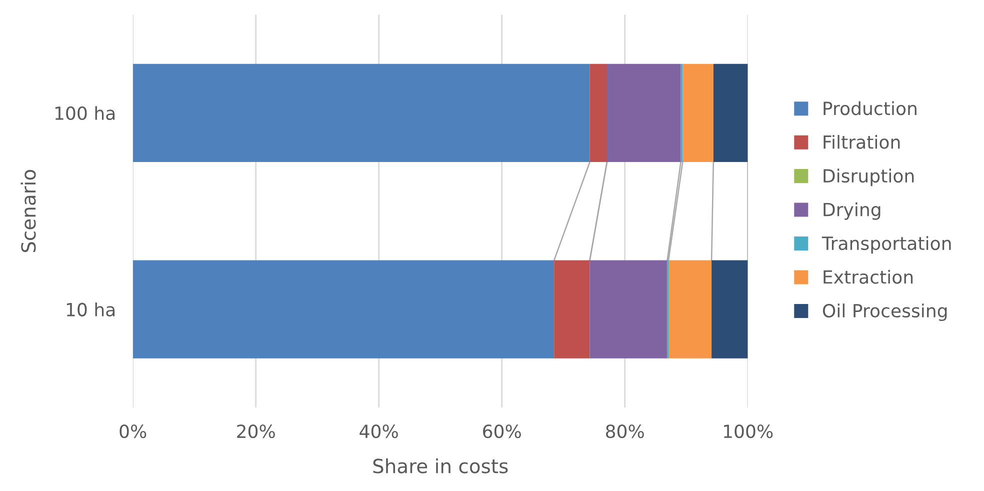 Image resolution: width=984 pixels, height=491 pixels. Describe the element at coordinates (256, 431) in the screenshot. I see `x-tick-label: 20%` at that location.